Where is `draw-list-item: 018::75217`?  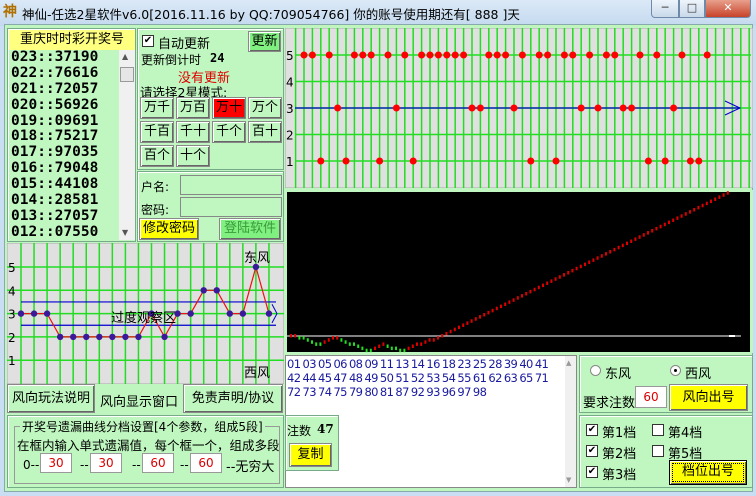
draw-list-item: 018::75217 is located at coordinates (55, 136).